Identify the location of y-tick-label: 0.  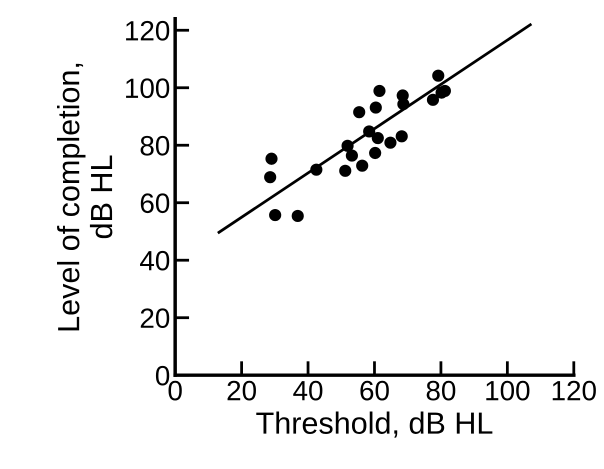
(163, 376).